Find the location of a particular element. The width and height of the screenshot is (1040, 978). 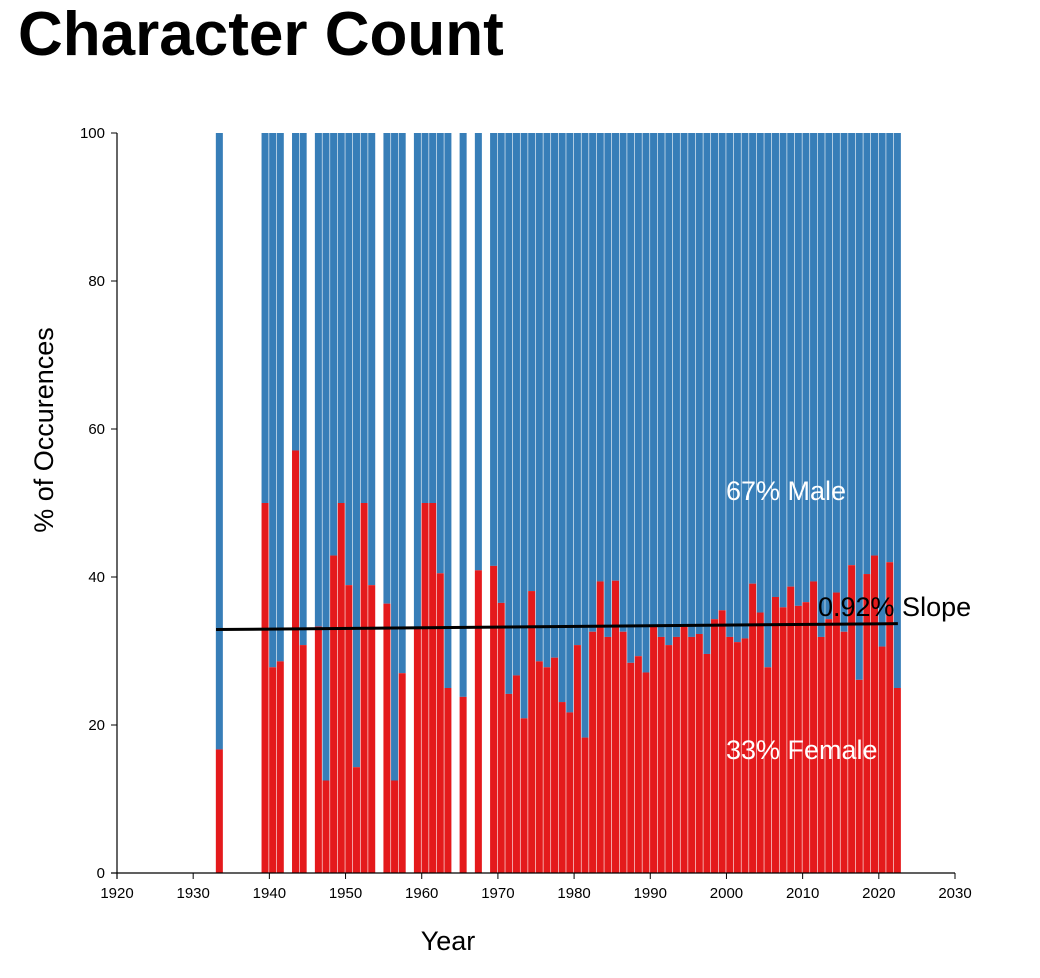

x-tick-label: 1950 is located at coordinates (345, 893).